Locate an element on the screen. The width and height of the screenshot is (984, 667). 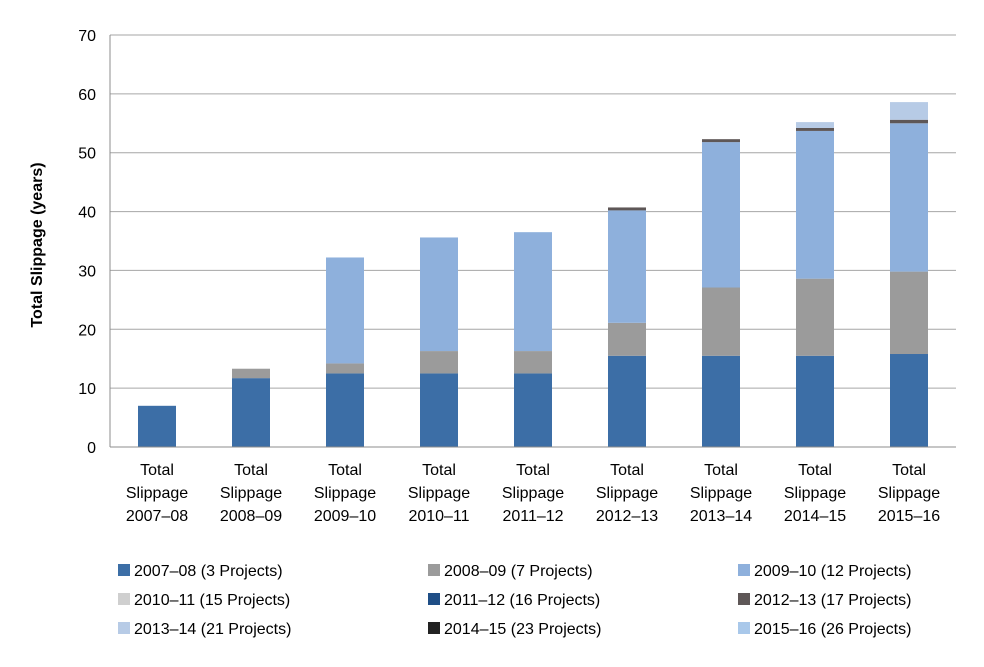
legend-label: 2009–10 (12 Projects) is located at coordinates (832, 571).